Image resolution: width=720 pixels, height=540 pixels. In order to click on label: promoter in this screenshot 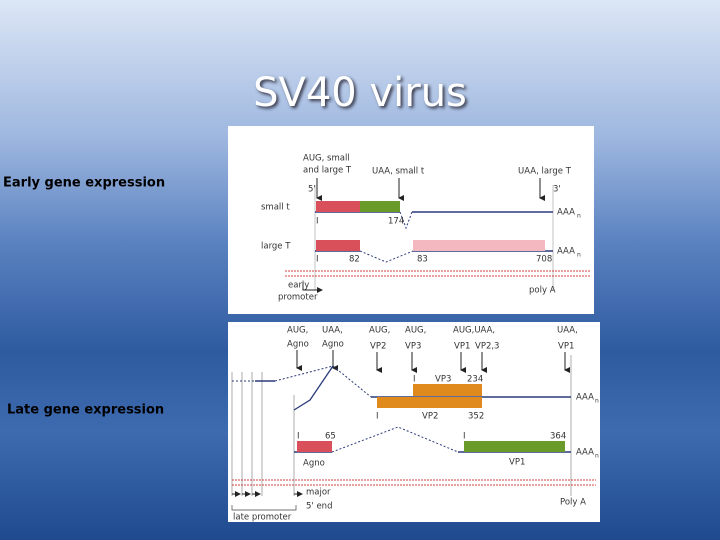, I will do `click(298, 298)`.